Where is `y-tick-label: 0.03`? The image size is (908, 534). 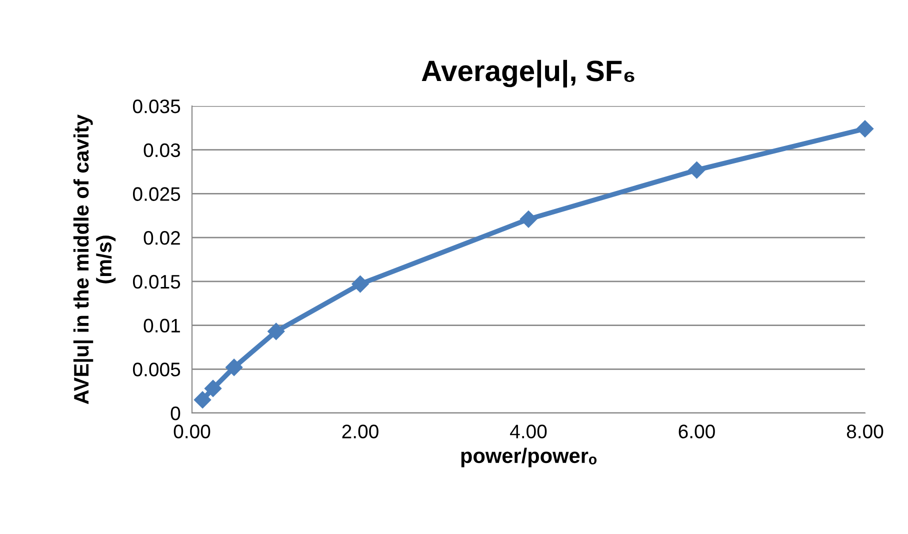
y-tick-label: 0.03 is located at coordinates (162, 150).